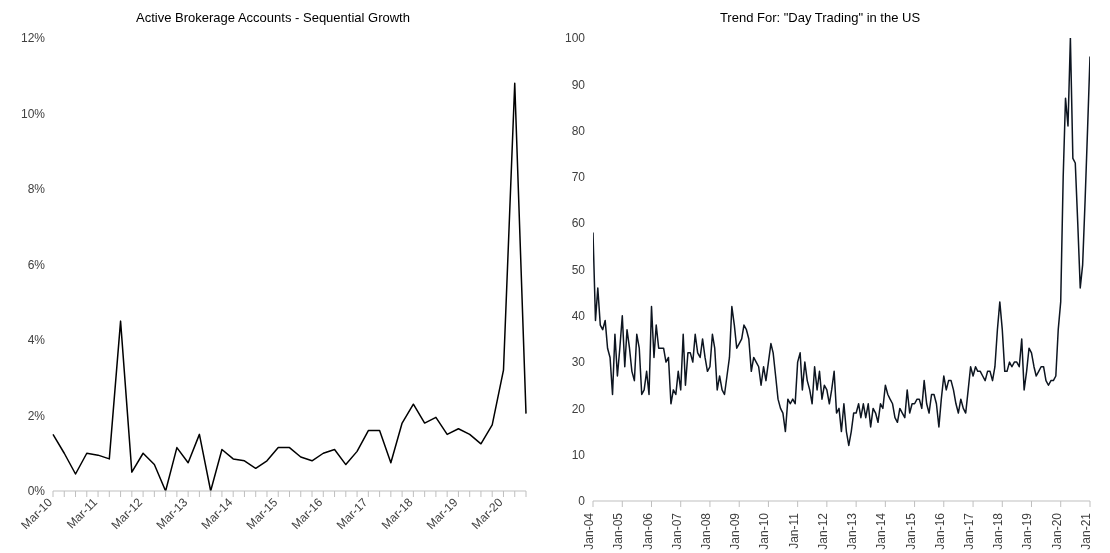 The width and height of the screenshot is (1110, 553). I want to click on y-tick-label: 4%, so click(36, 340).